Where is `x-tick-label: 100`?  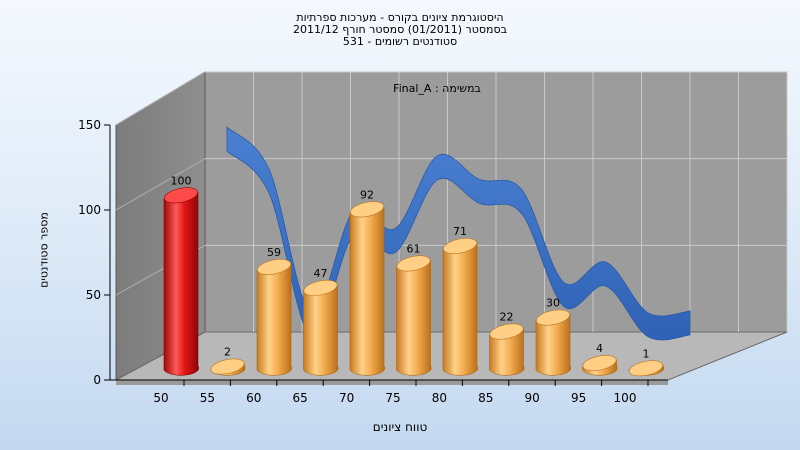 x-tick-label: 100 is located at coordinates (625, 398).